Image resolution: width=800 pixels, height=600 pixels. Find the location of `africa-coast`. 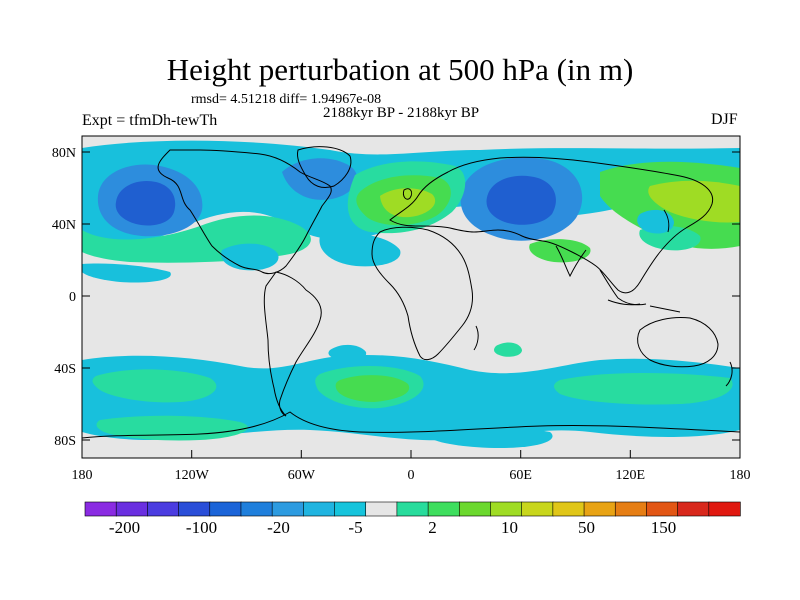

africa-coast is located at coordinates (422, 293).